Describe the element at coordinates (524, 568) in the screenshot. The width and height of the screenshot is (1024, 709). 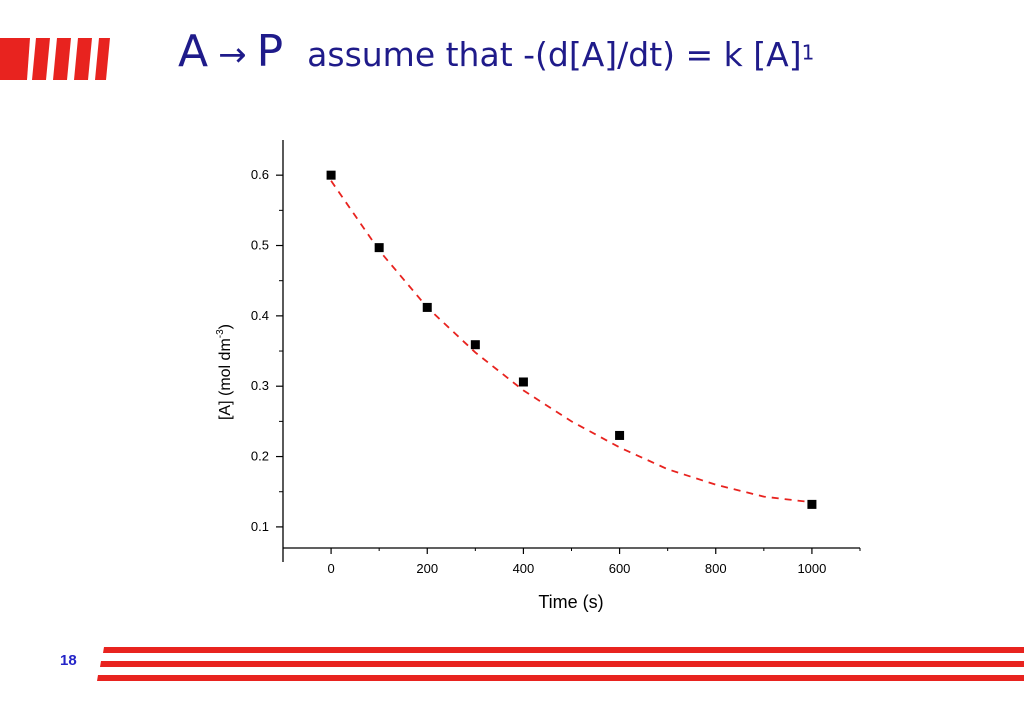
I see `x-tick-label: 400` at that location.